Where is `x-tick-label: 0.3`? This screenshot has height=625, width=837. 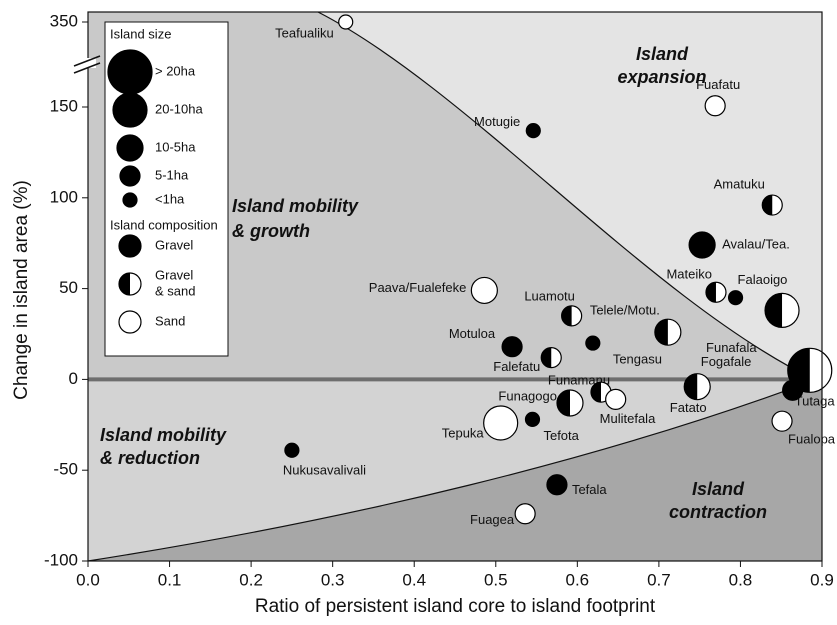
x-tick-label: 0.3 is located at coordinates (333, 579).